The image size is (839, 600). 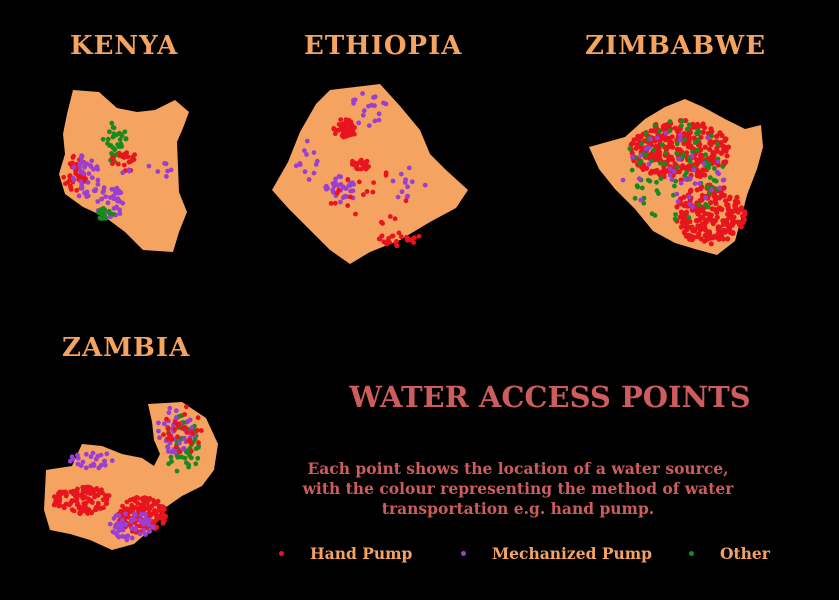 I want to click on other-dot-icon, so click(x=691, y=553).